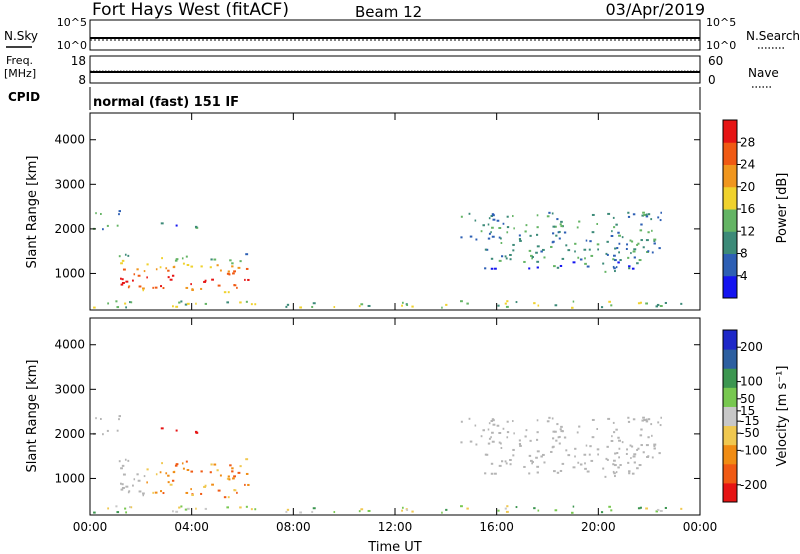 This screenshot has width=800, height=554. What do you see at coordinates (69, 229) in the screenshot?
I see `y-tick-label: 2000` at bounding box center [69, 229].